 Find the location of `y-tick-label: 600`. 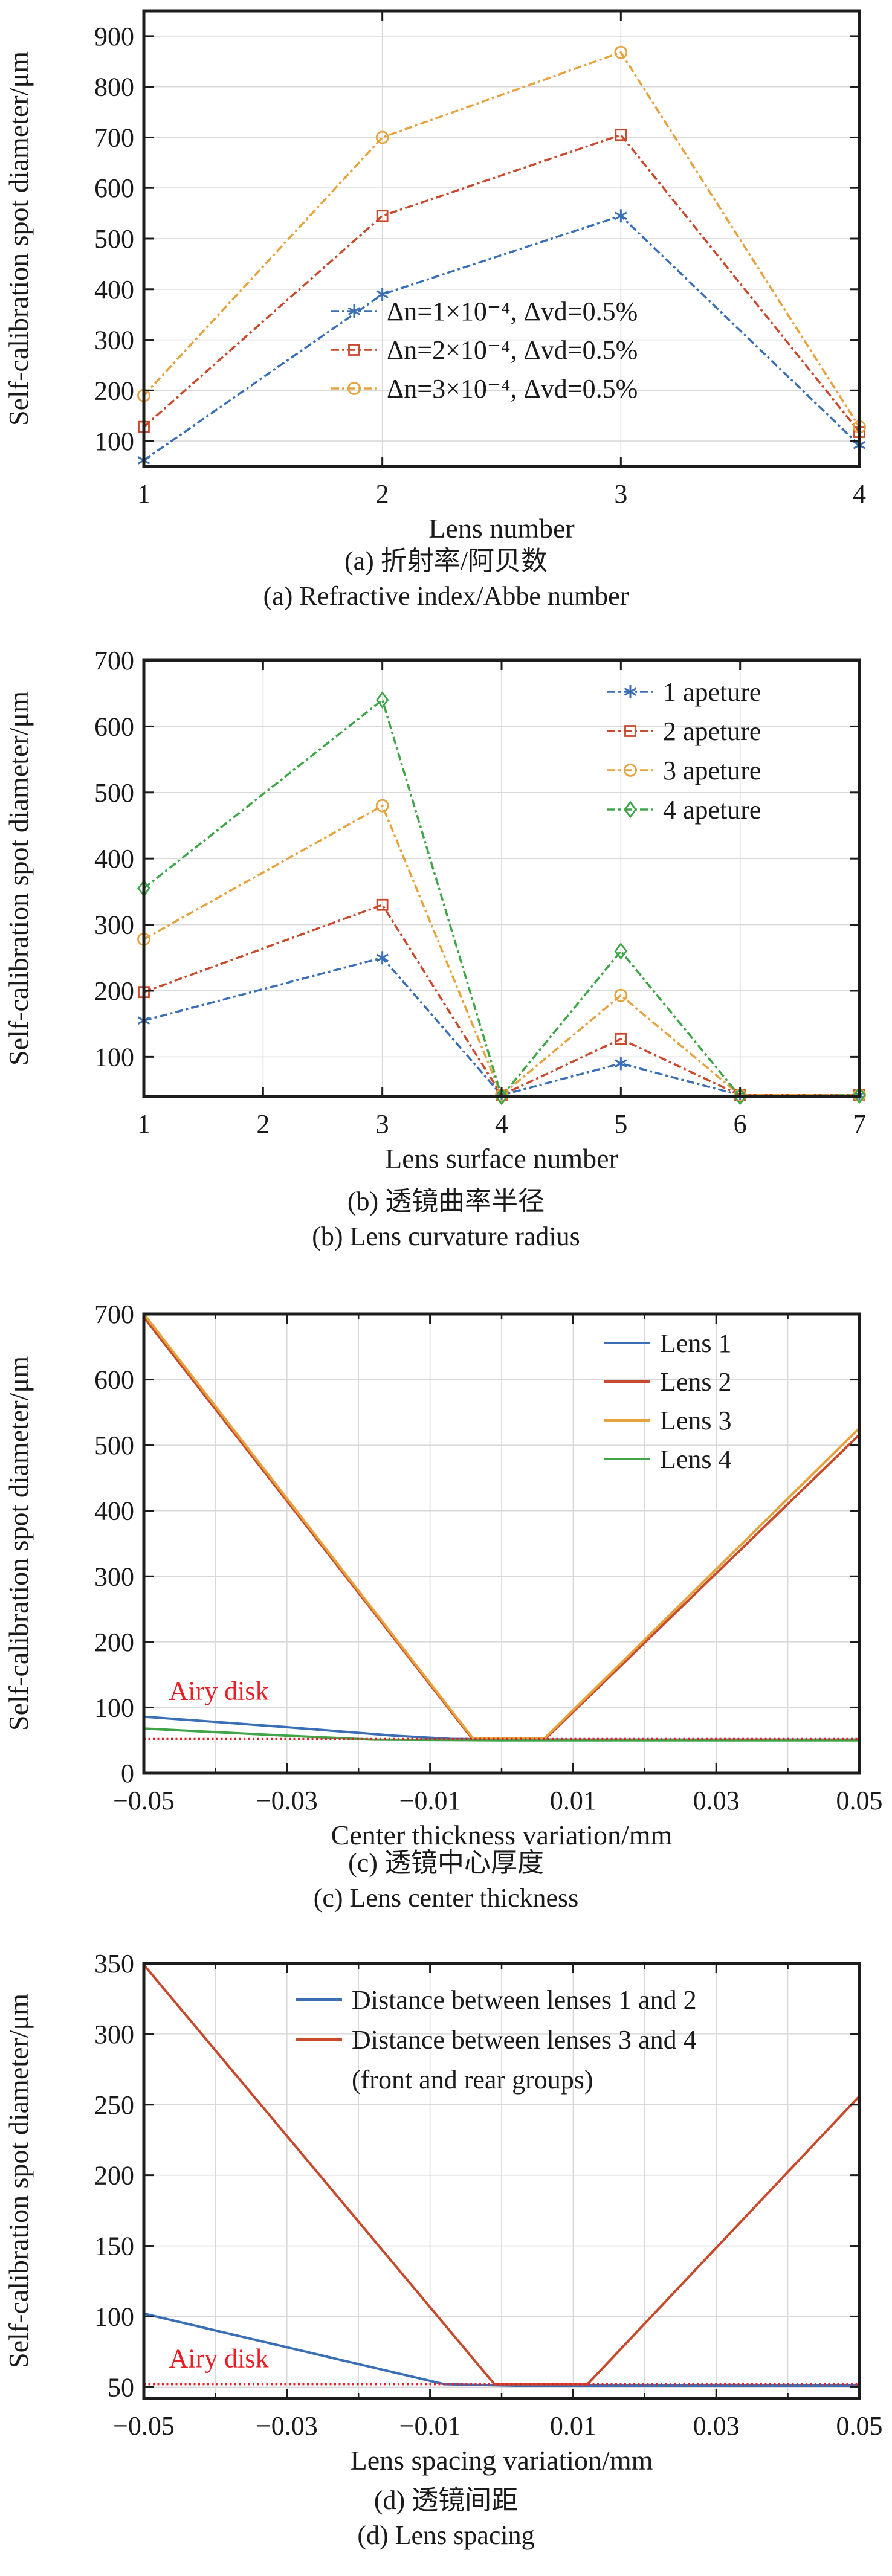

y-tick-label: 600 is located at coordinates (114, 1380).